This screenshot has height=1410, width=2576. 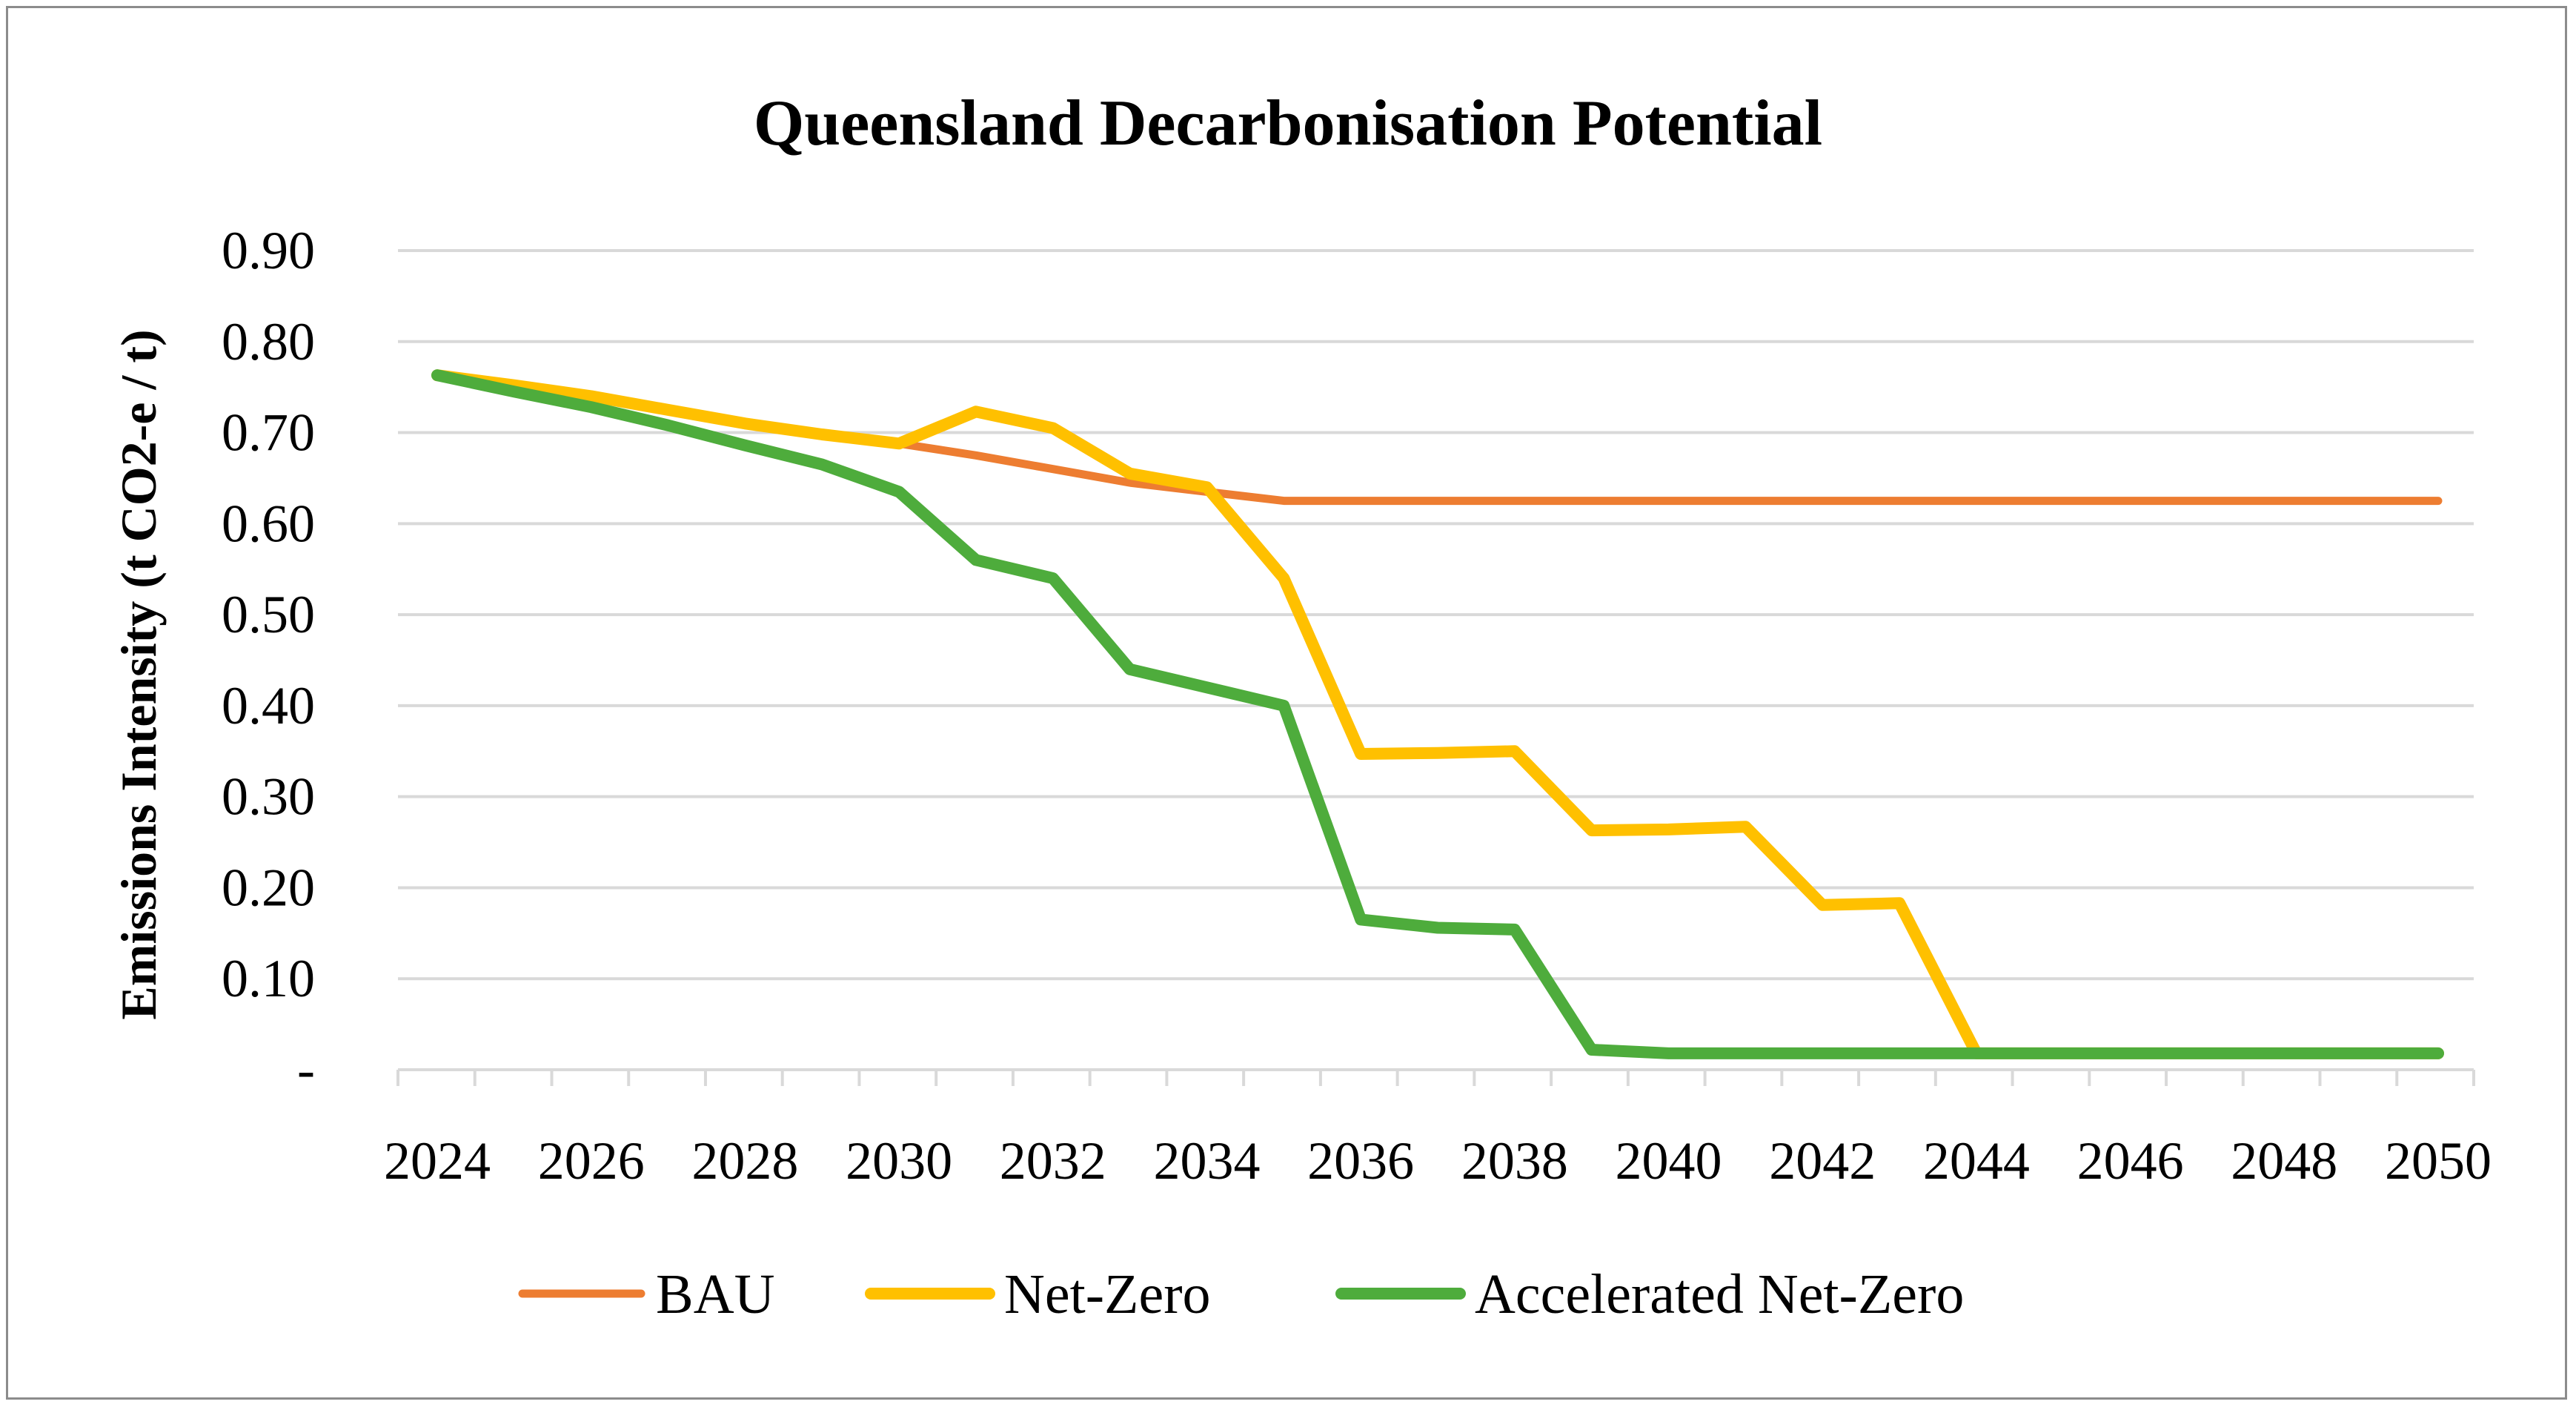 I want to click on x-tick-label: 2034, so click(x=1206, y=1161).